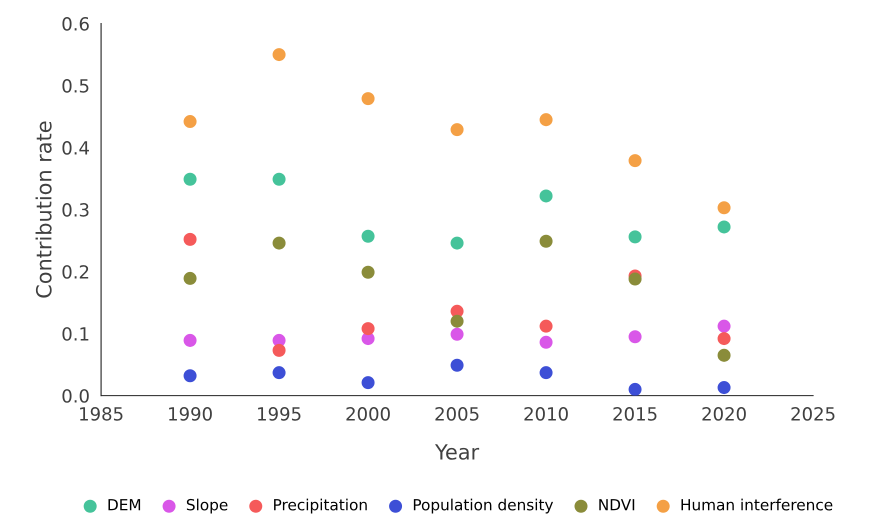 The image size is (879, 524). I want to click on y-tick-label: 0.0, so click(75, 396).